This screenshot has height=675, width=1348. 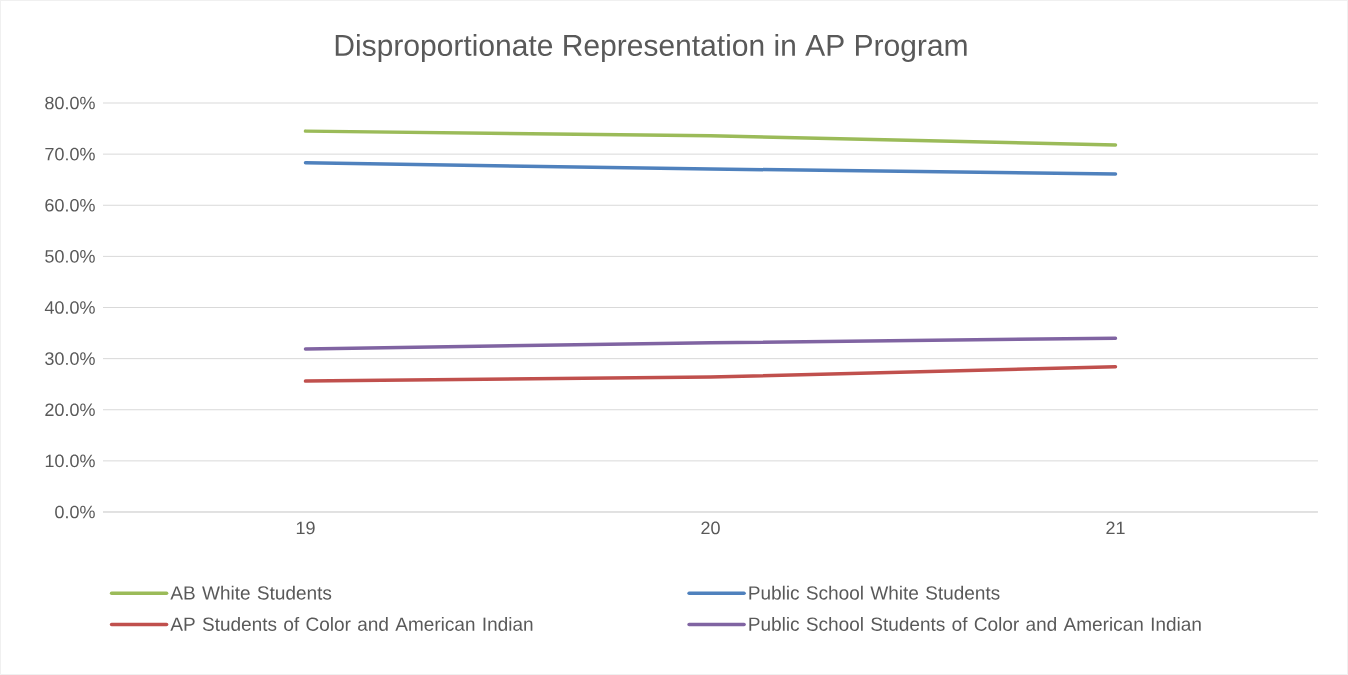 I want to click on x-tick-label: 20, so click(x=710, y=528).